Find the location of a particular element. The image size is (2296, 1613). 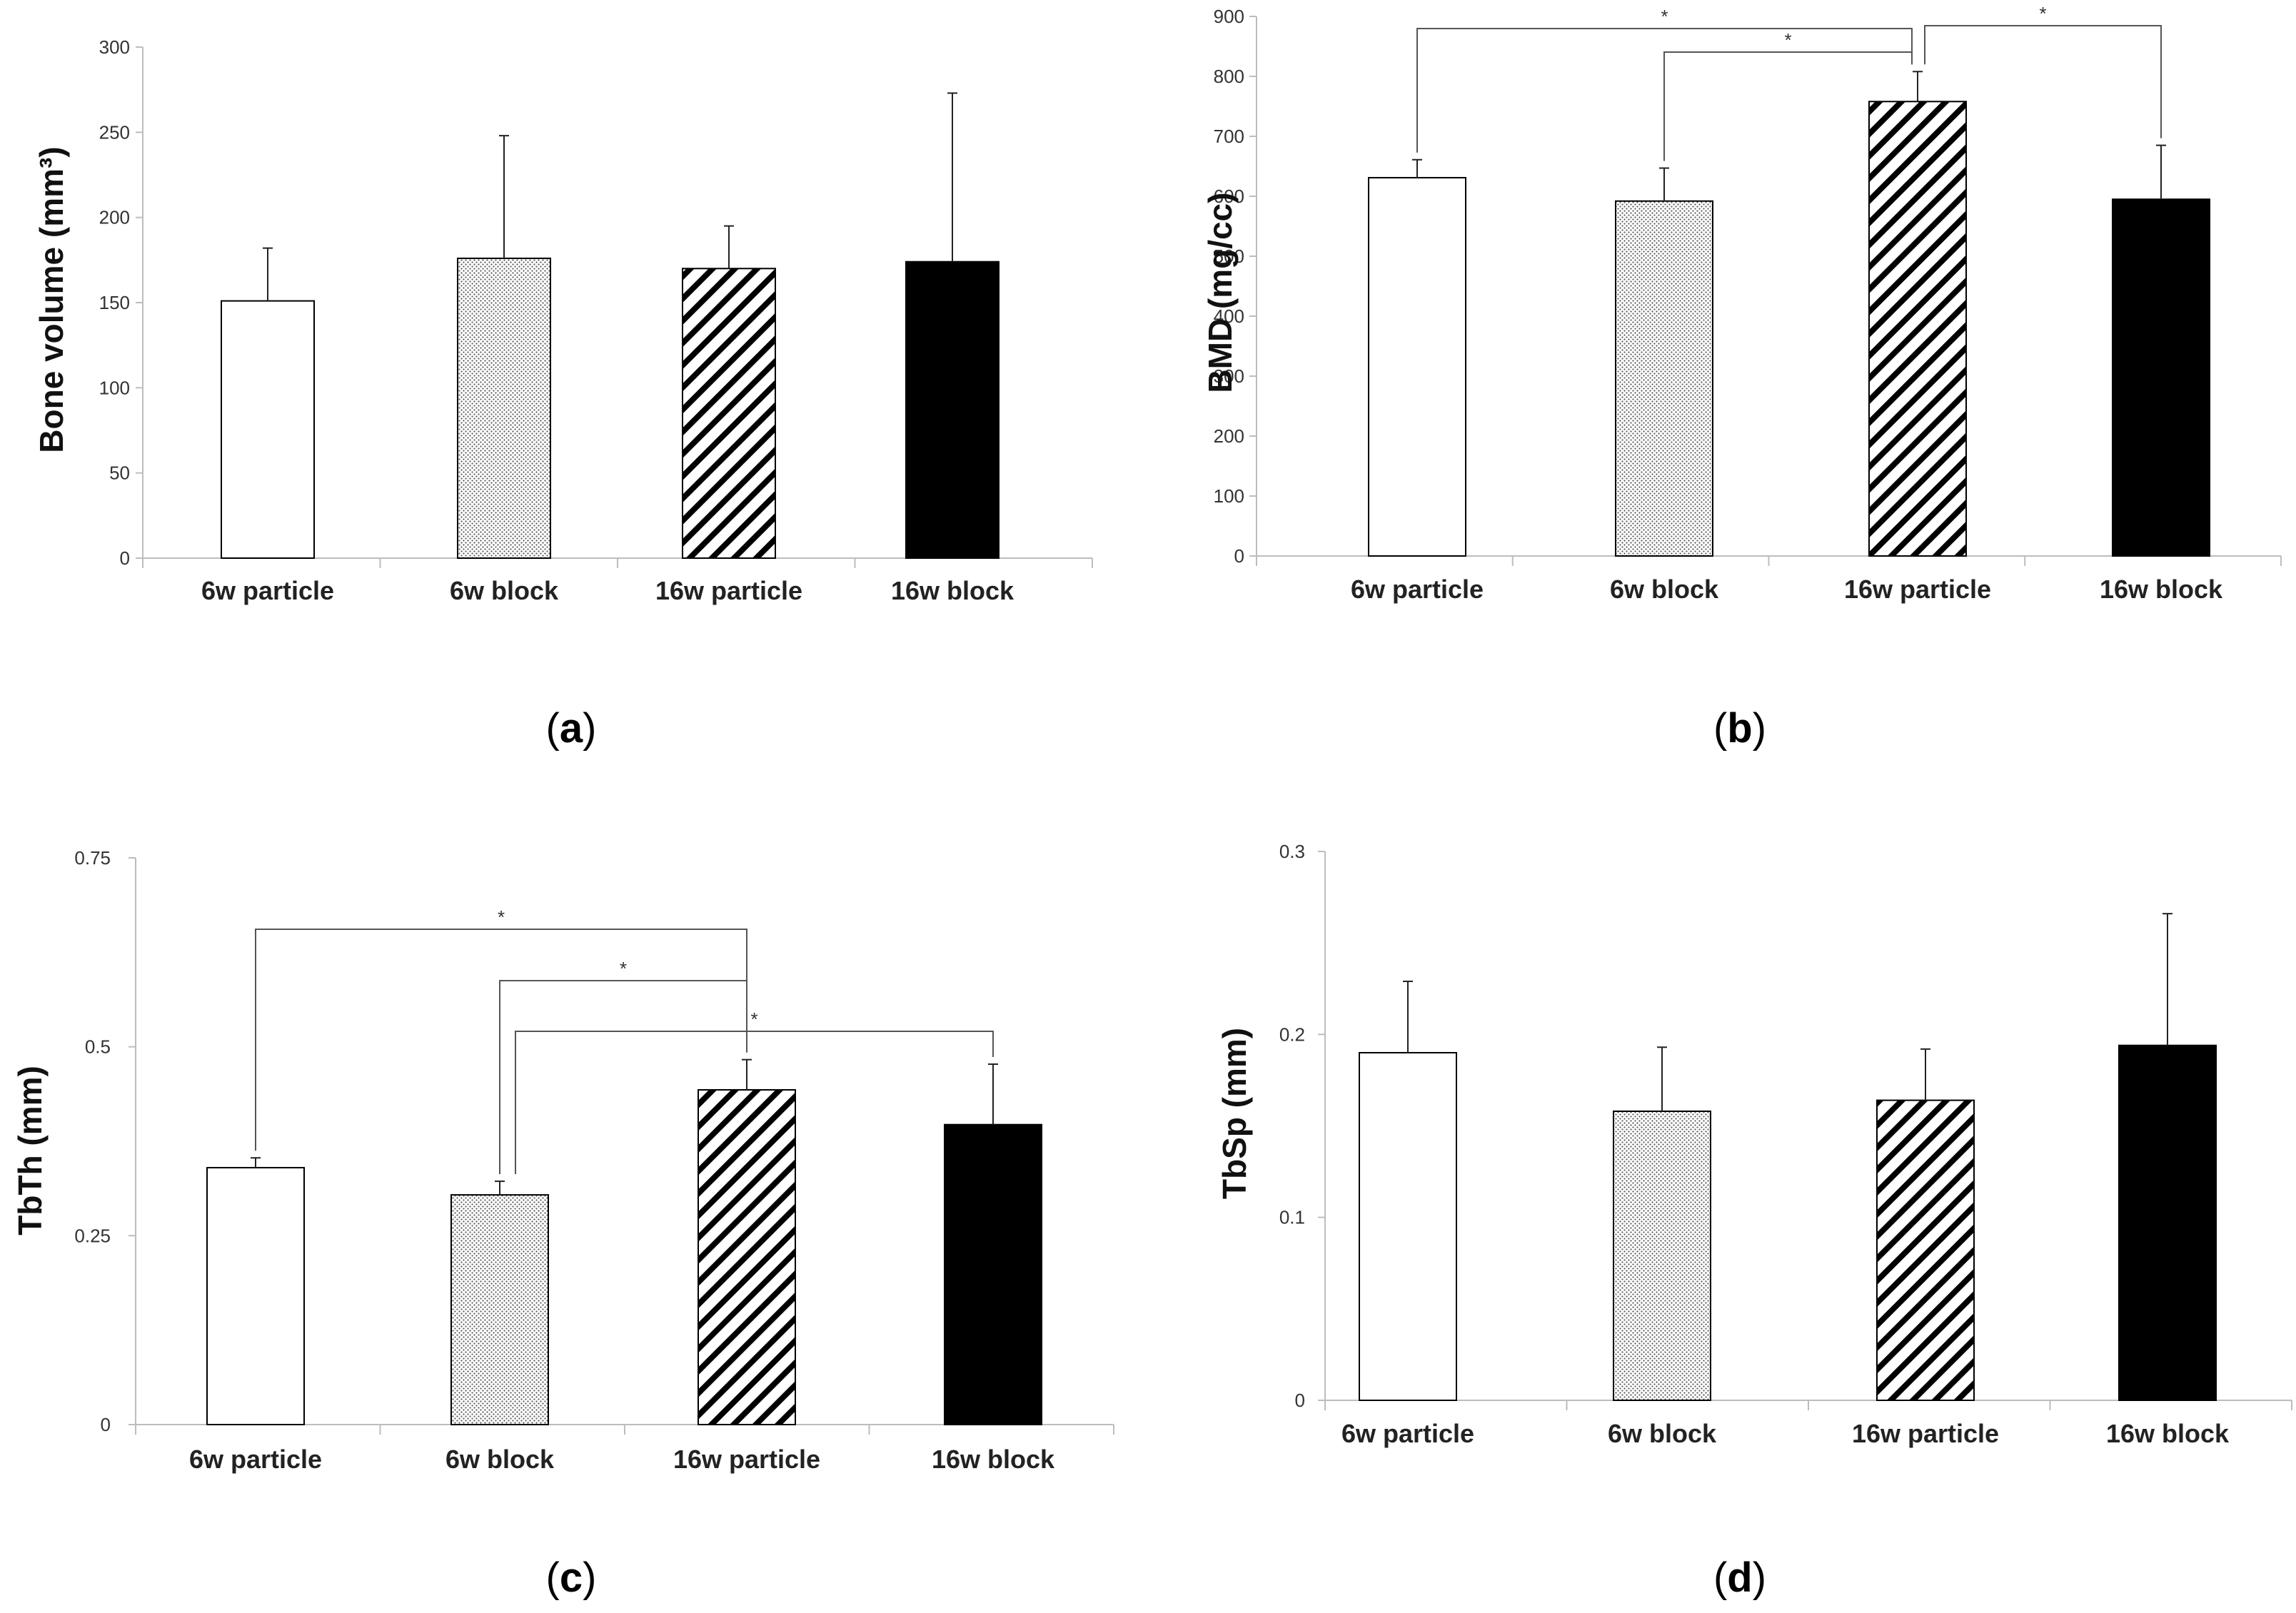

y-tick-label: 800 is located at coordinates (1229, 76).